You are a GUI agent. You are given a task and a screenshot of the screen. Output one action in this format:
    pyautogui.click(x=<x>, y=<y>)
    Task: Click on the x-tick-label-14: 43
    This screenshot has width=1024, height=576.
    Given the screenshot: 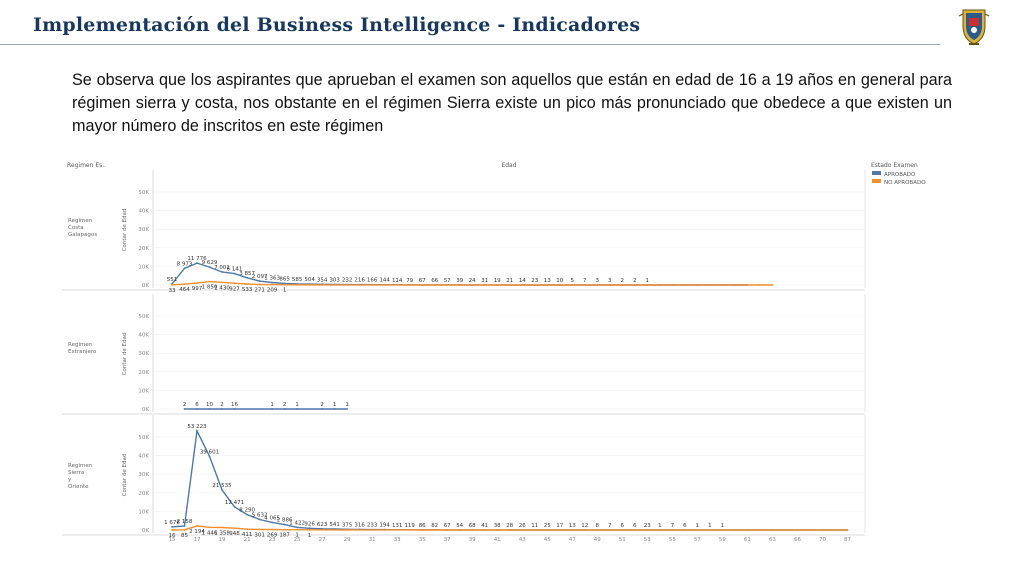 What is the action you would take?
    pyautogui.click(x=522, y=540)
    